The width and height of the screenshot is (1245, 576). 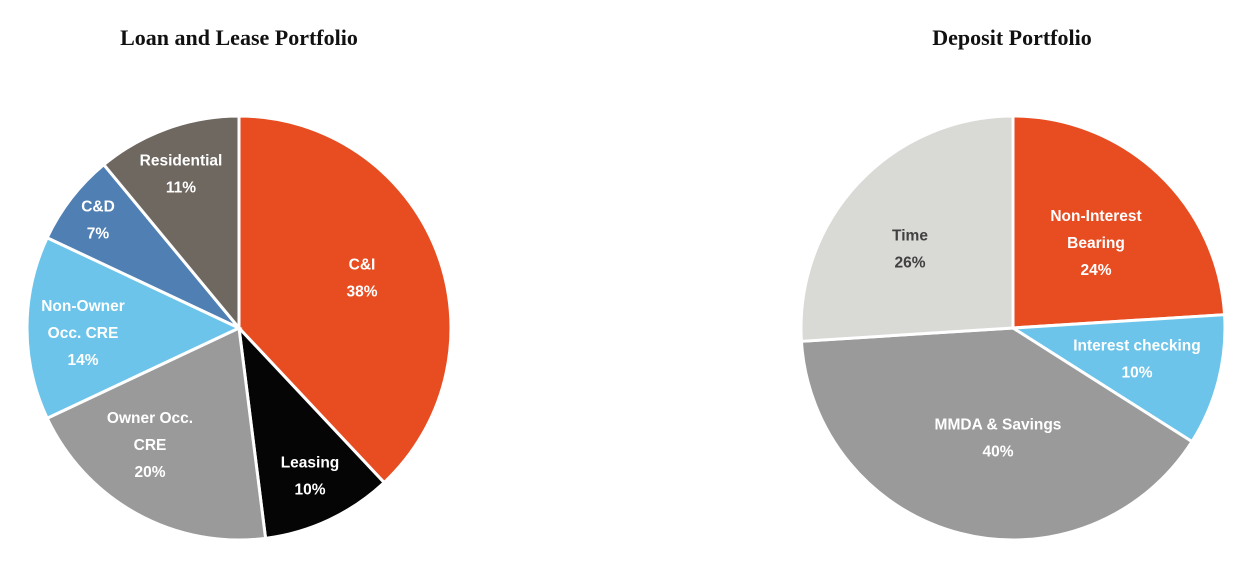 What do you see at coordinates (311, 432) in the screenshot?
I see `loan-slice-leasing` at bounding box center [311, 432].